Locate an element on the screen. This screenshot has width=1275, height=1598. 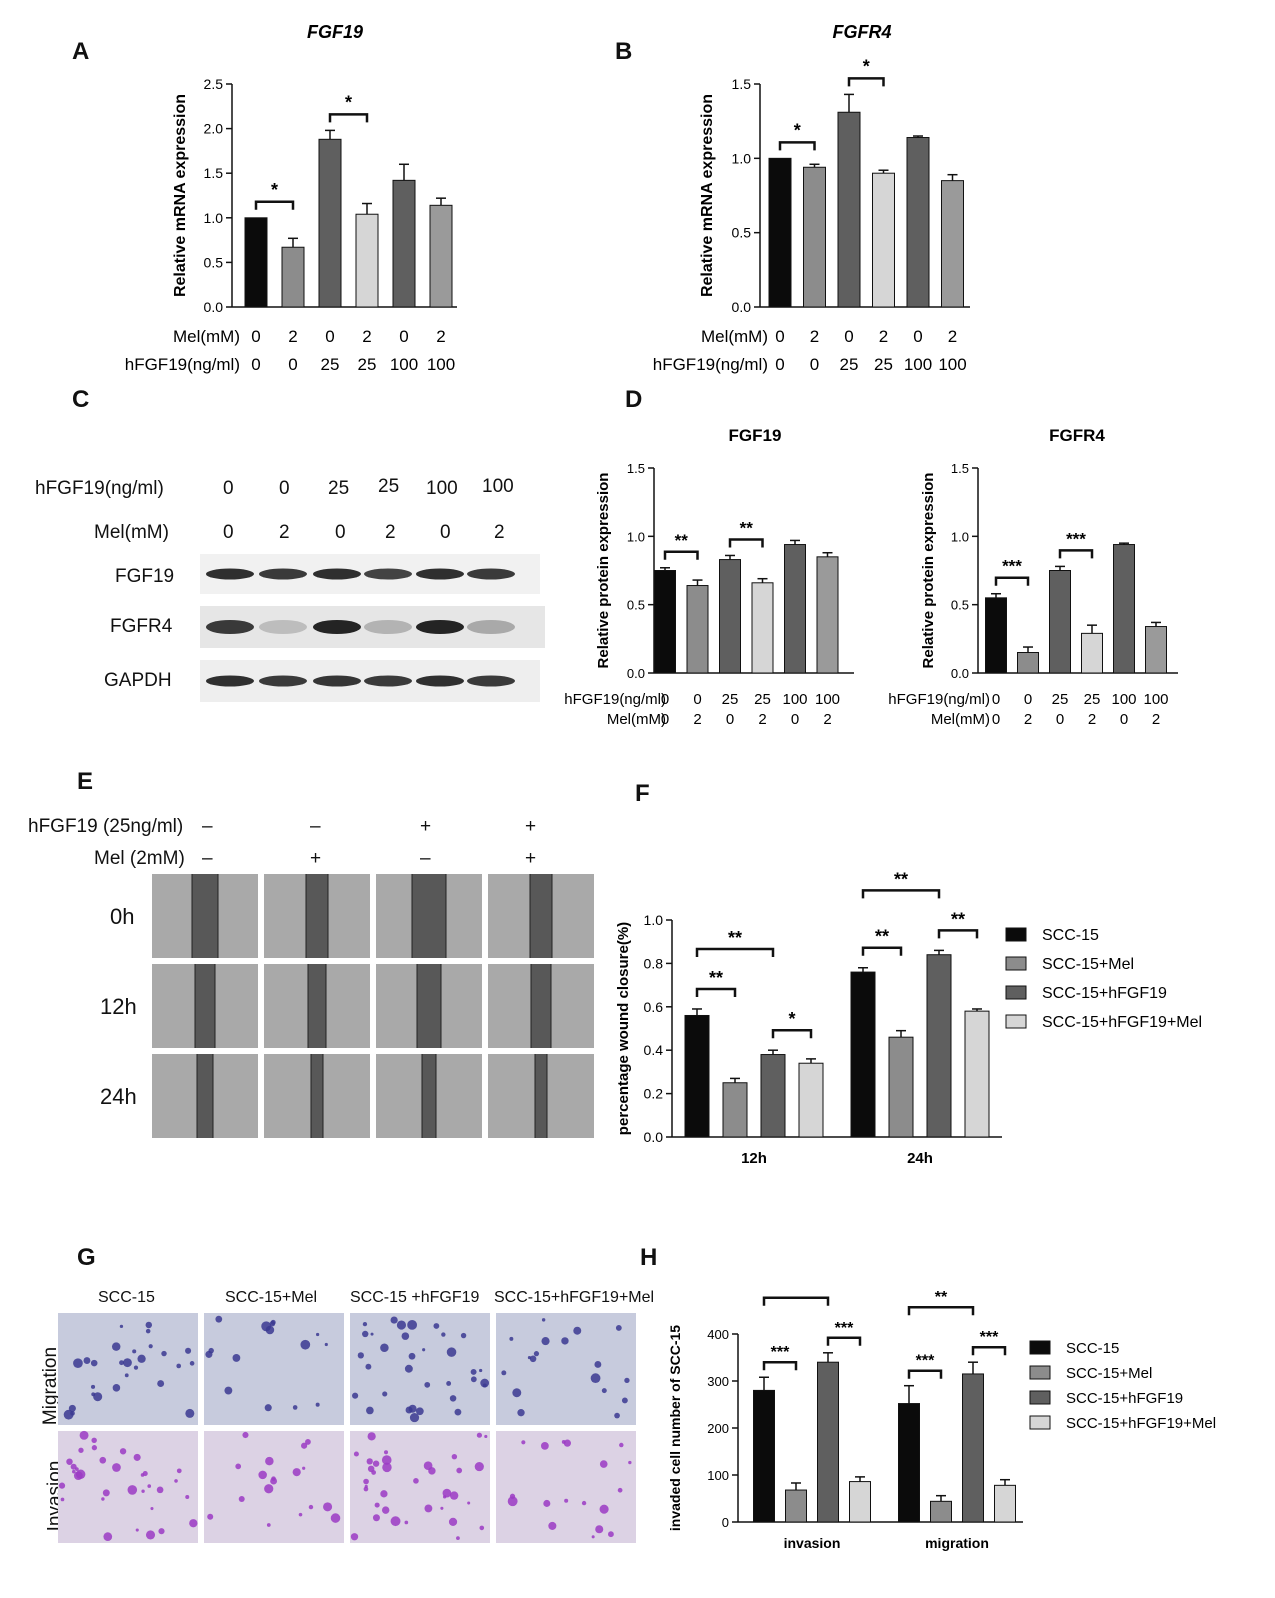
panel-letter-d: D is located at coordinates (634, 399).